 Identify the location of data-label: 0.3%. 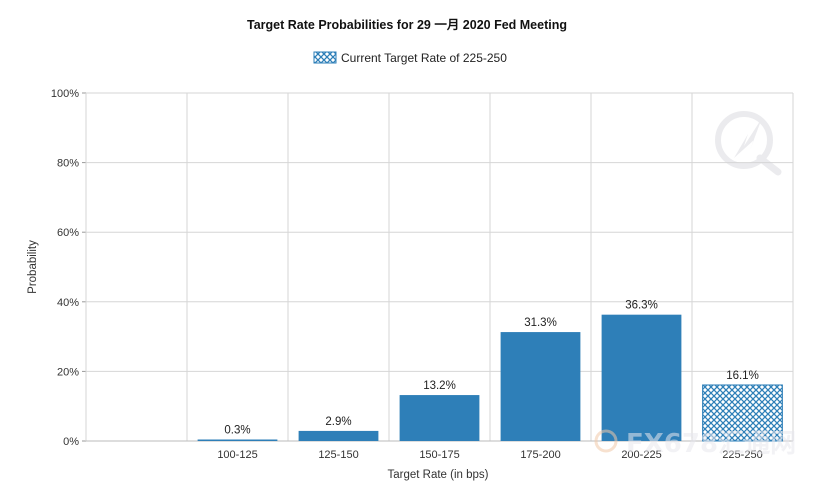
(237, 431).